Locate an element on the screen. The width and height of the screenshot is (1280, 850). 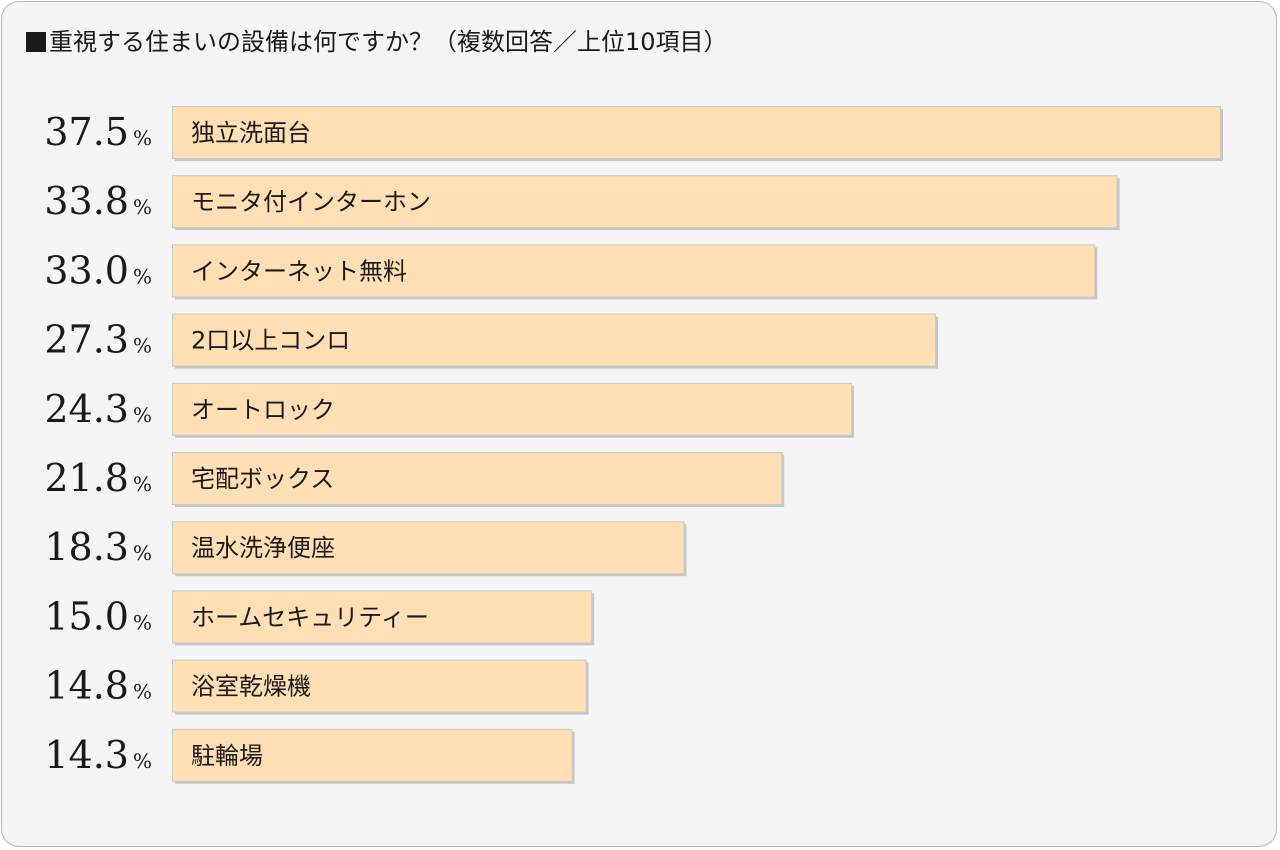
bar-row: 宅配ボックス 21.8% is located at coordinates (414, 479).